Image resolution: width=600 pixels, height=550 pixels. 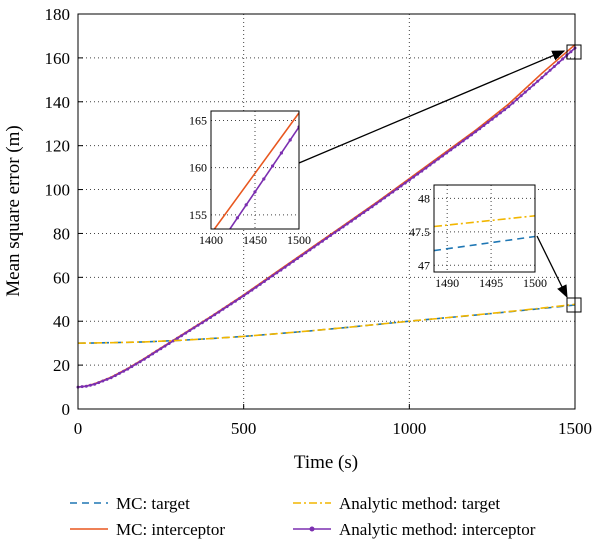 I want to click on inset-target-series-line-mc-target, so click(x=484, y=243).